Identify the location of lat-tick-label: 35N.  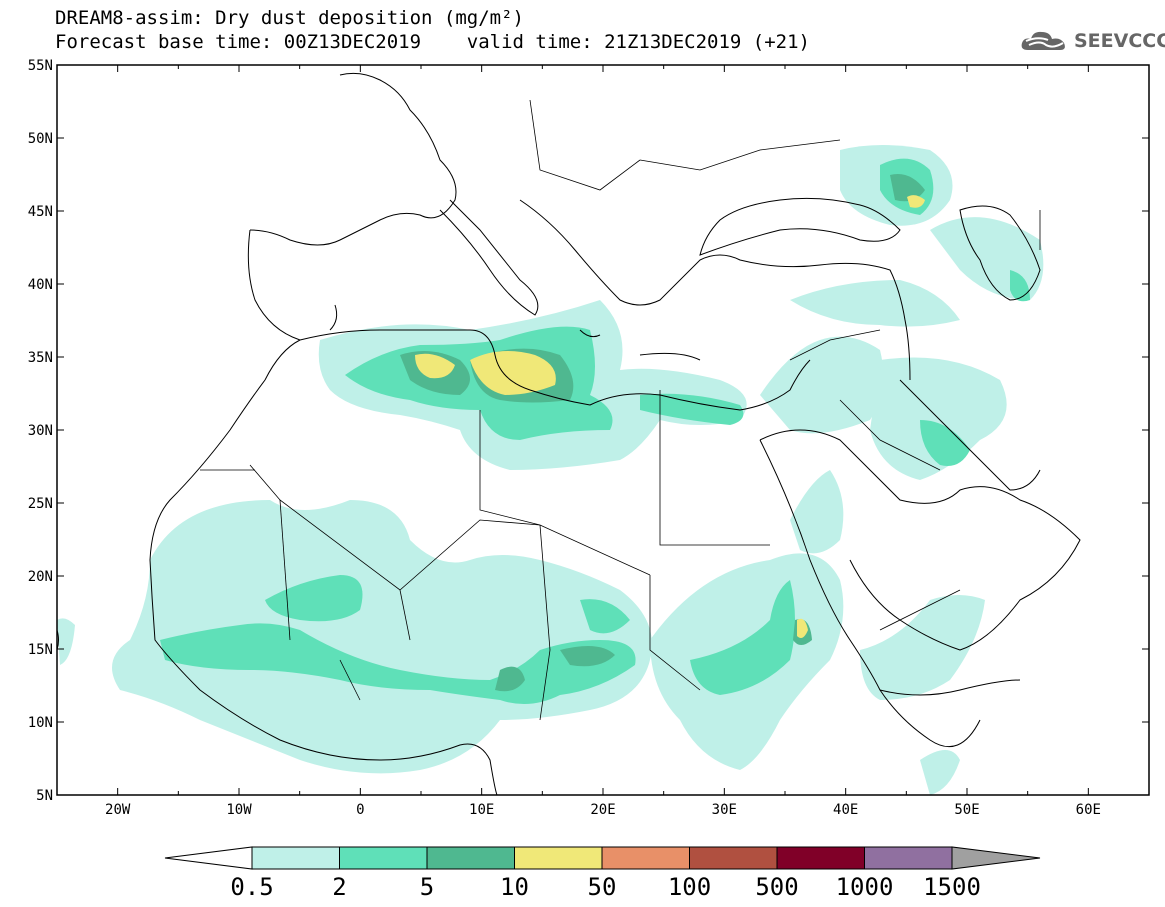
(40, 358).